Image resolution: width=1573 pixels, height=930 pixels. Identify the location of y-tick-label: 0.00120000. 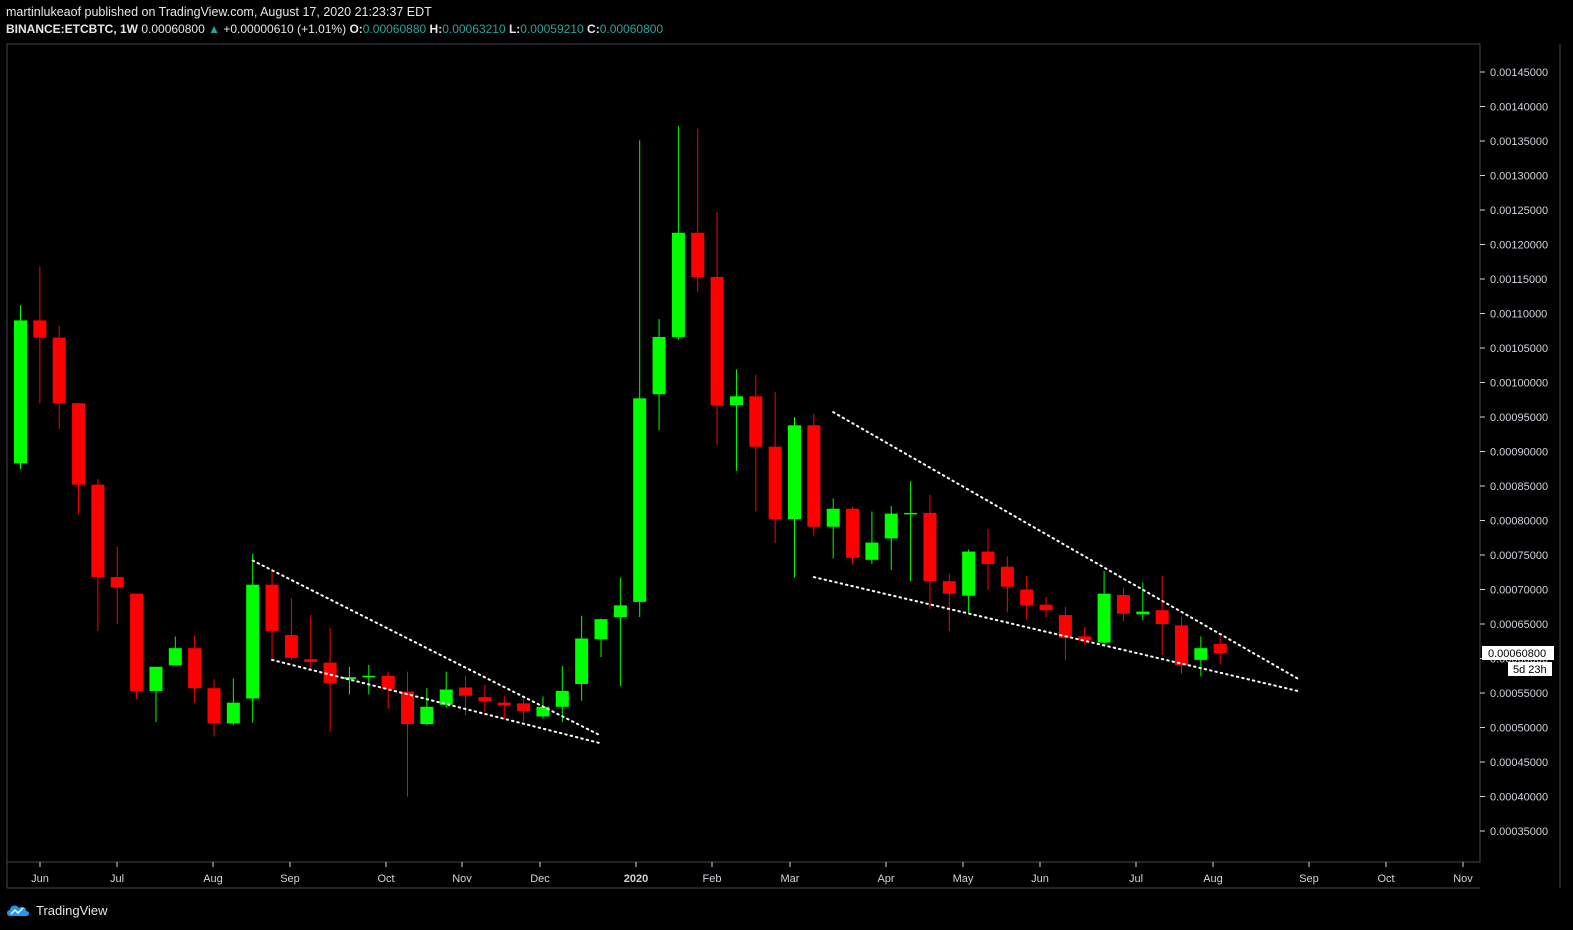
(1519, 246).